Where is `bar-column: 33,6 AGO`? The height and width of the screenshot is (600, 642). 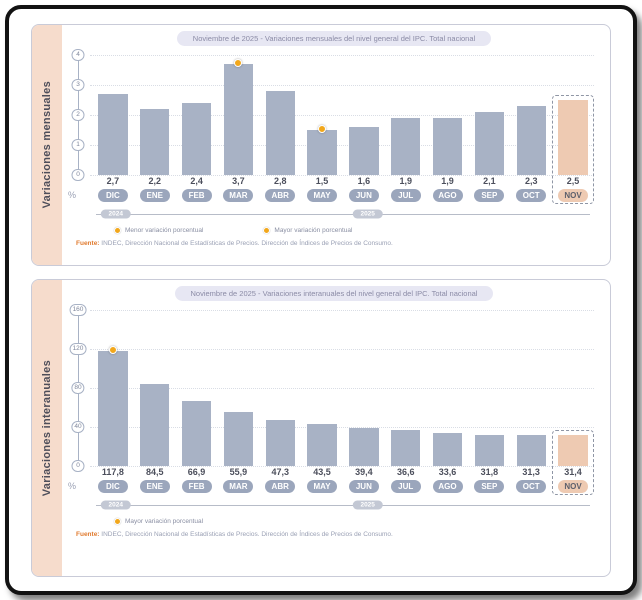
bar-column: 33,6 AGO is located at coordinates (448, 401).